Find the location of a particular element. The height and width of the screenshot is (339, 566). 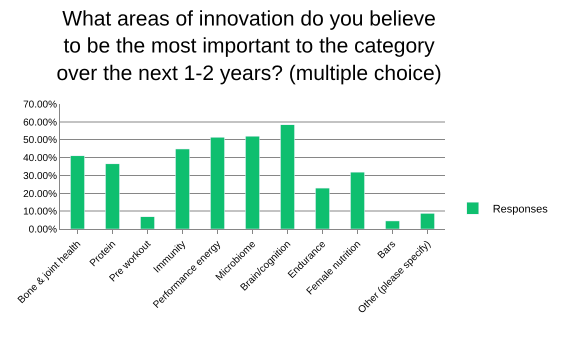

y-tick-label: 30.00% is located at coordinates (40, 176).